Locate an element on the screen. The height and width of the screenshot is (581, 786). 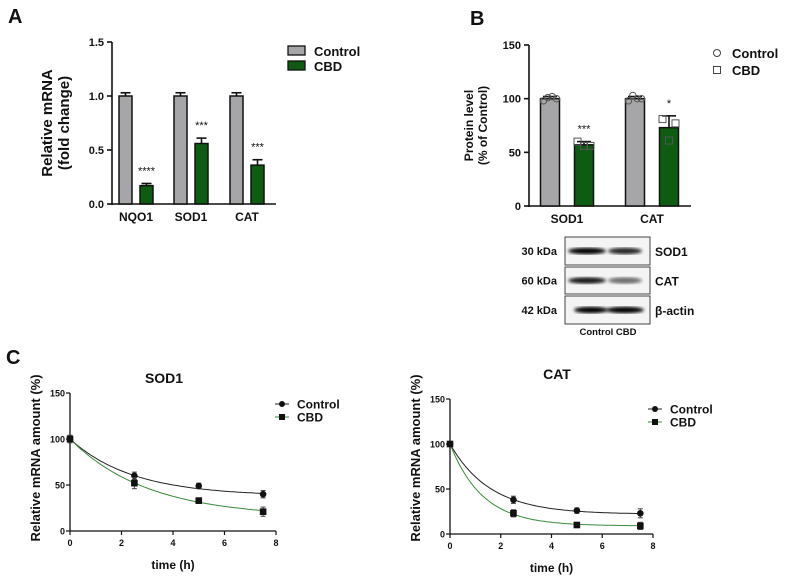
x-tick-label: 0 is located at coordinates (69, 543).